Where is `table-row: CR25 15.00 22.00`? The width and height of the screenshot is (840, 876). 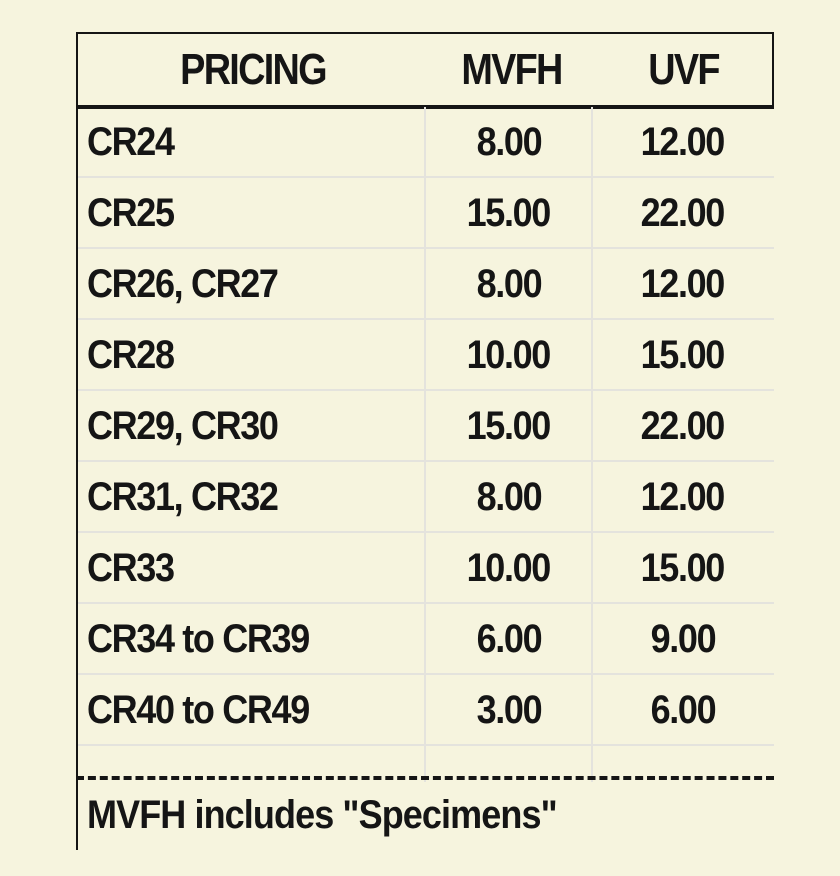
table-row: CR25 15.00 22.00 is located at coordinates (425, 213).